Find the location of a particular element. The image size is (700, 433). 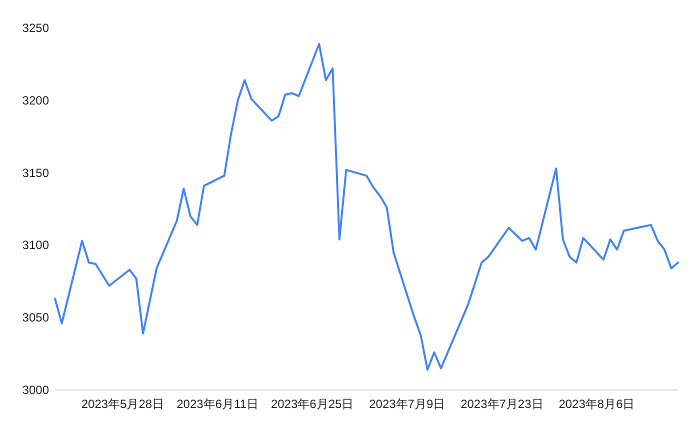

y-tick-label: 3200 is located at coordinates (35, 100).